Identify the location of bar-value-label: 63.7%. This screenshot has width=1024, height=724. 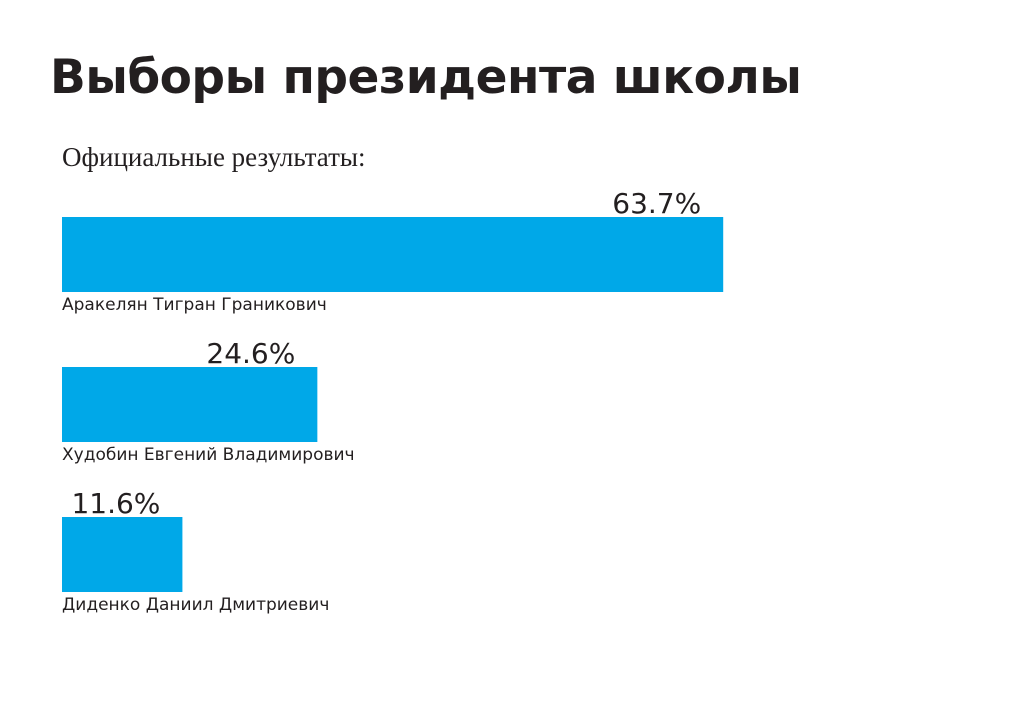
(656, 203).